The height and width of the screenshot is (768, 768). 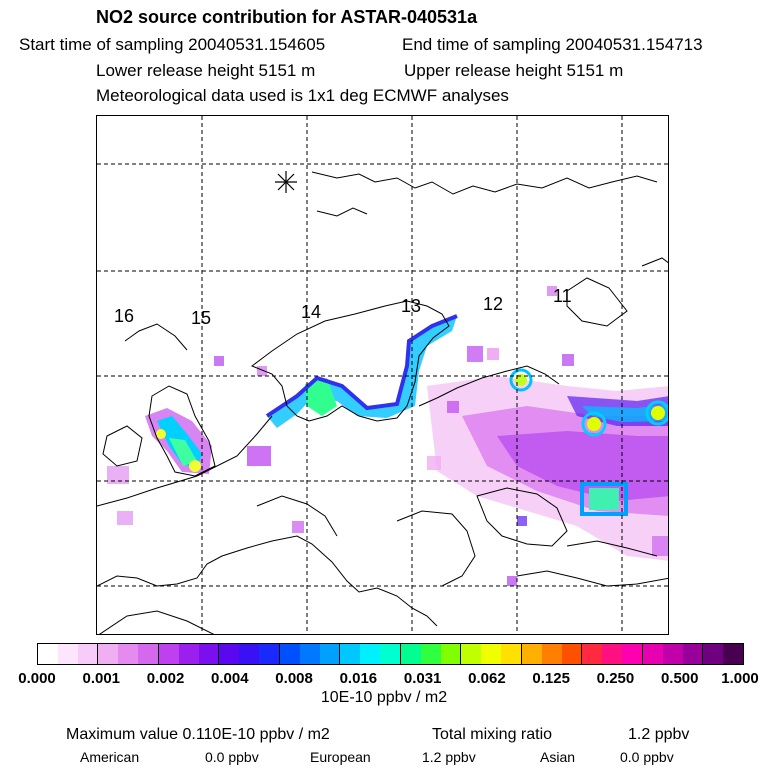 I want to click on color-scale-tick-label: 0.250, so click(x=615, y=678).